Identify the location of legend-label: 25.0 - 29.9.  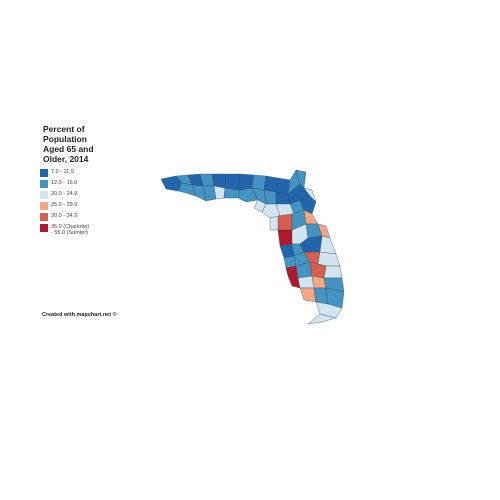
(64, 205).